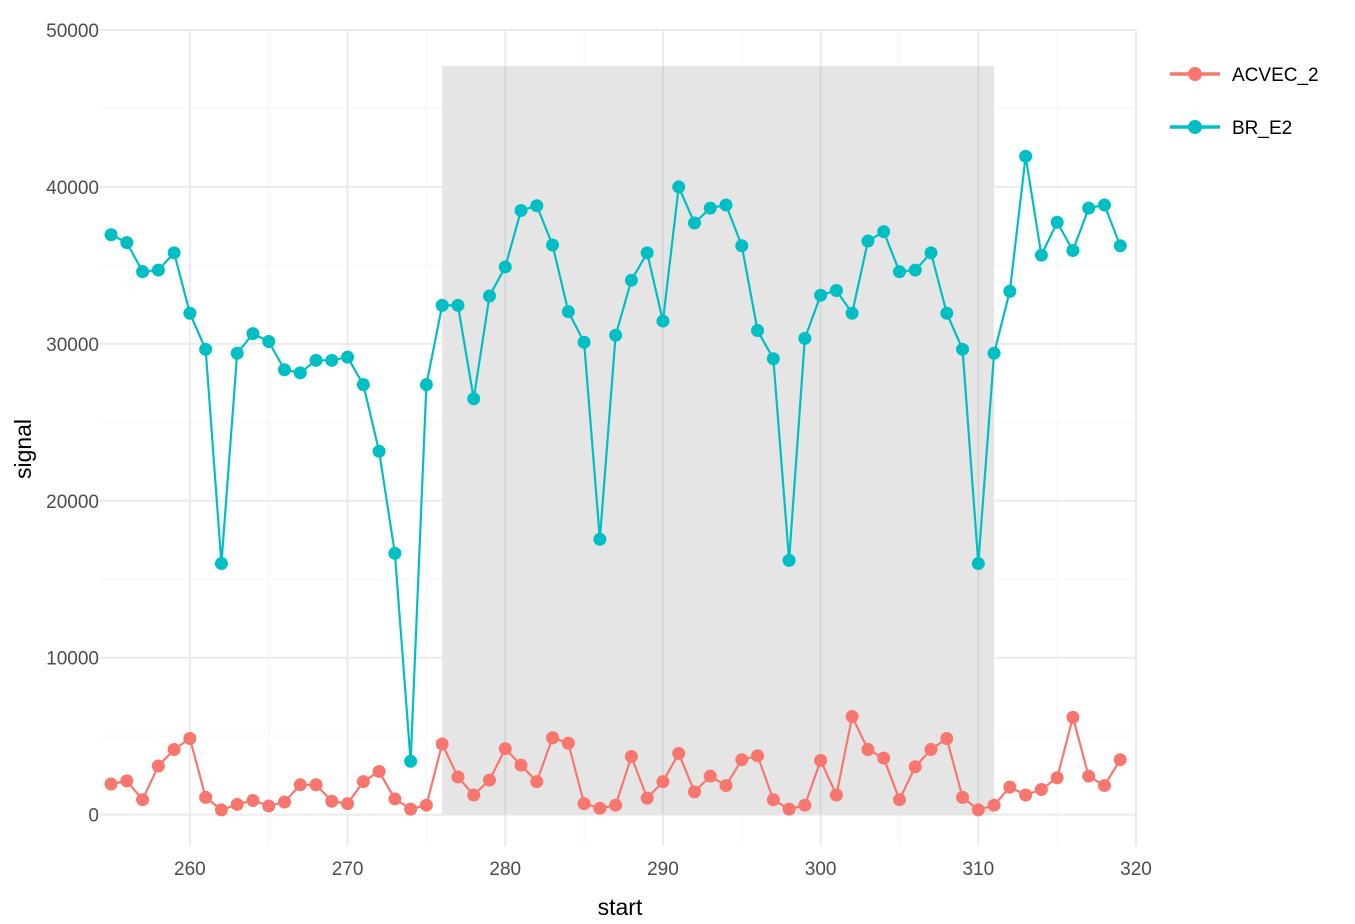 The width and height of the screenshot is (1355, 924). Describe the element at coordinates (72, 502) in the screenshot. I see `y-tick-label: 20000` at that location.